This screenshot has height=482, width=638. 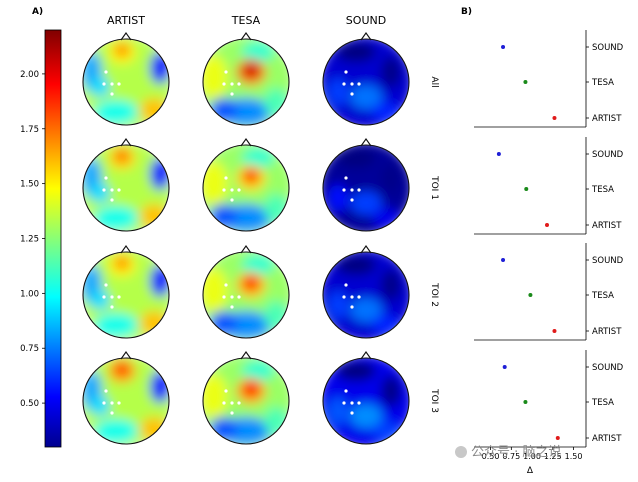 I want to click on delta-panel-1: SOUND TESA ARTIST, so click(x=549, y=79).